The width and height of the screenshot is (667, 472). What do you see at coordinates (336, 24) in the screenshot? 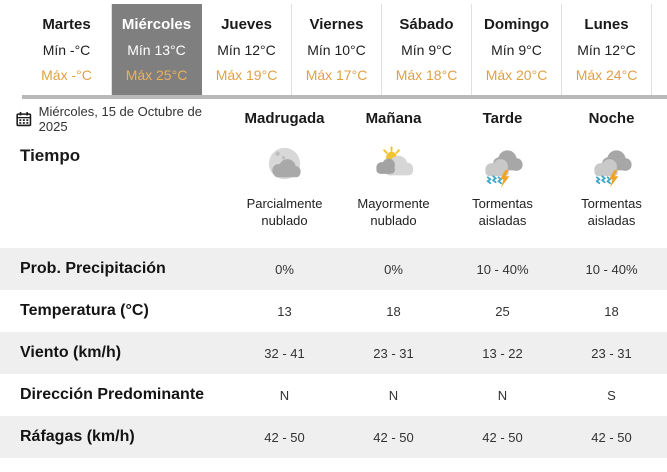
I see `day-name: Viernes` at bounding box center [336, 24].